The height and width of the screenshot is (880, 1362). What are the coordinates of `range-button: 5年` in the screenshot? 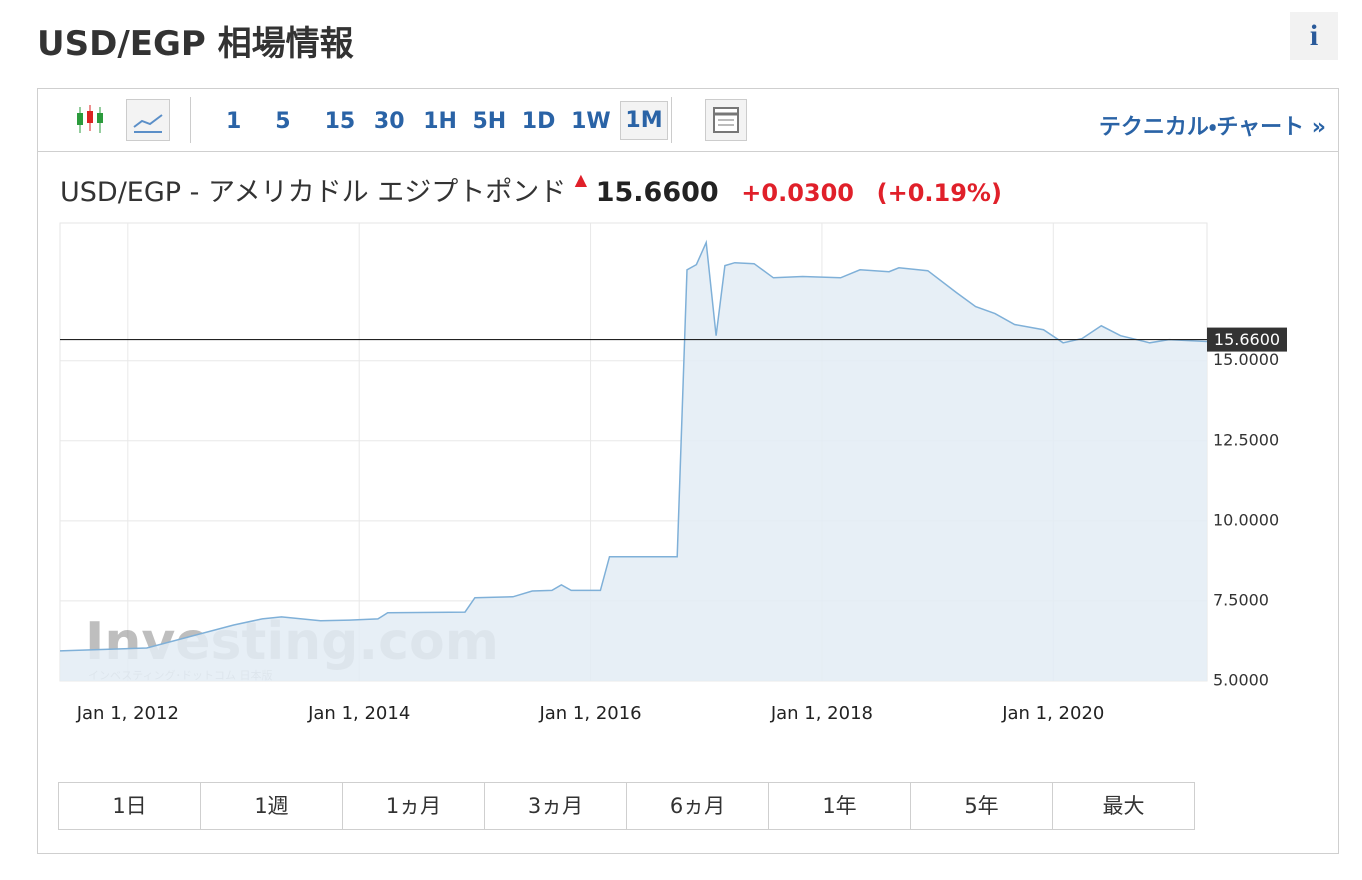 It's located at (981, 806).